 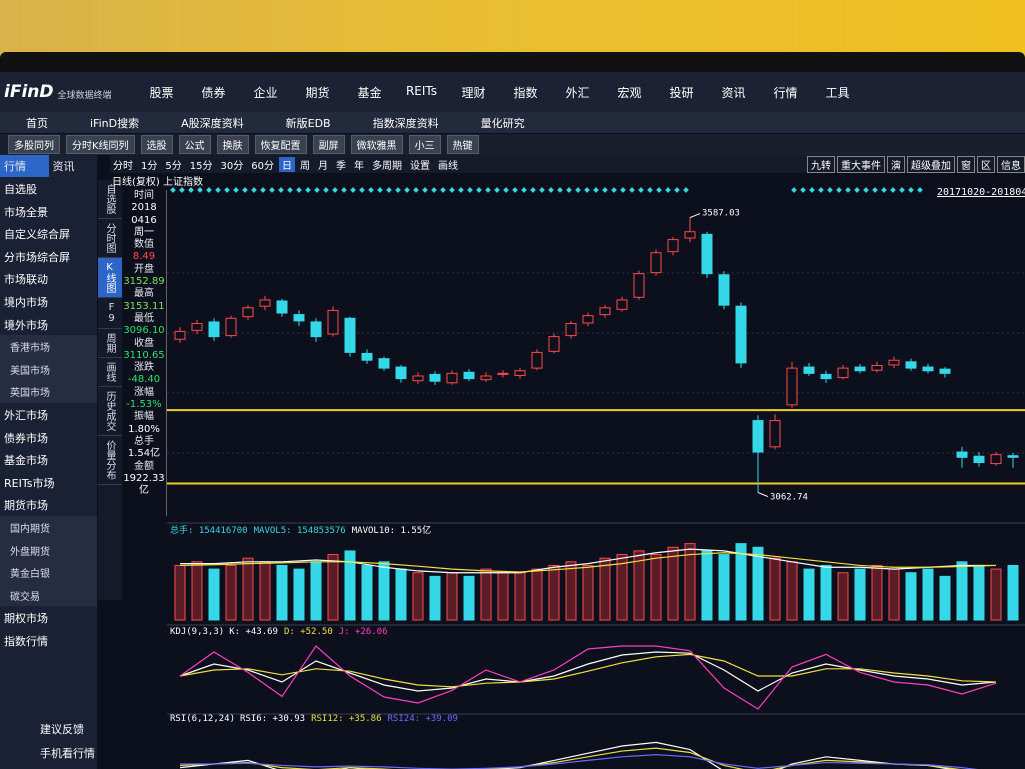 I want to click on sidebar-item: 市场联动, so click(x=26, y=280).